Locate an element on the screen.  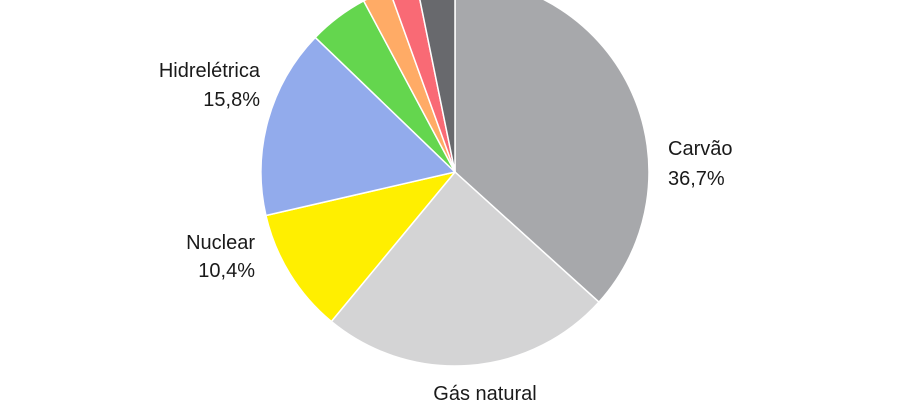
pie-slice-laranja is located at coordinates (409, 86).